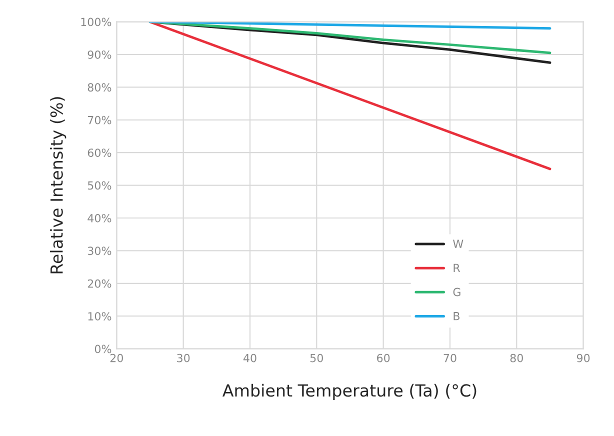  Describe the element at coordinates (103, 349) in the screenshot. I see `y-tick-label: 0%` at that location.